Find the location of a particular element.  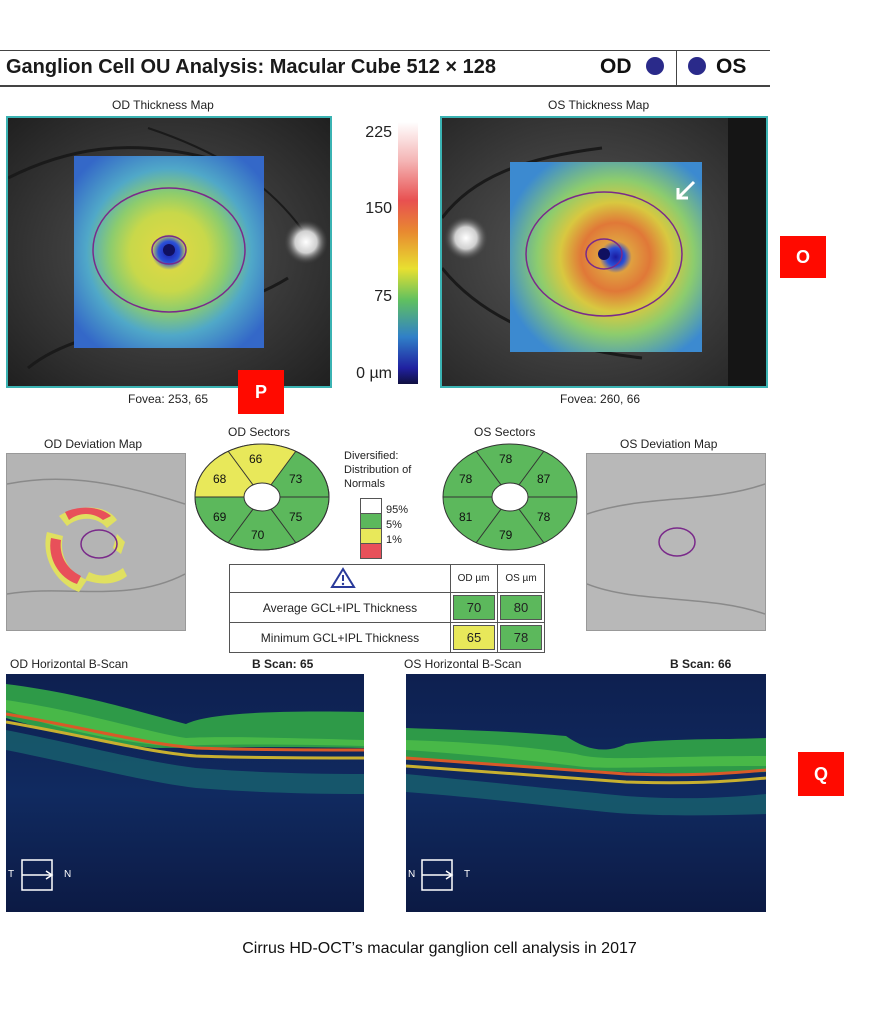

color-scale-bar is located at coordinates (408, 253).